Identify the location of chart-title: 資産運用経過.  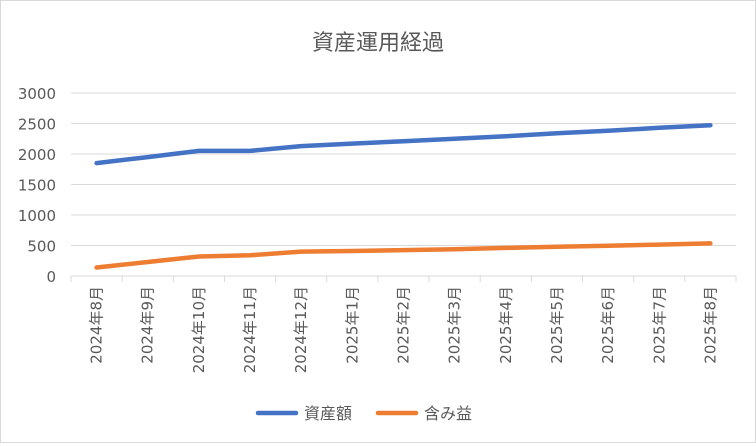
(378, 43).